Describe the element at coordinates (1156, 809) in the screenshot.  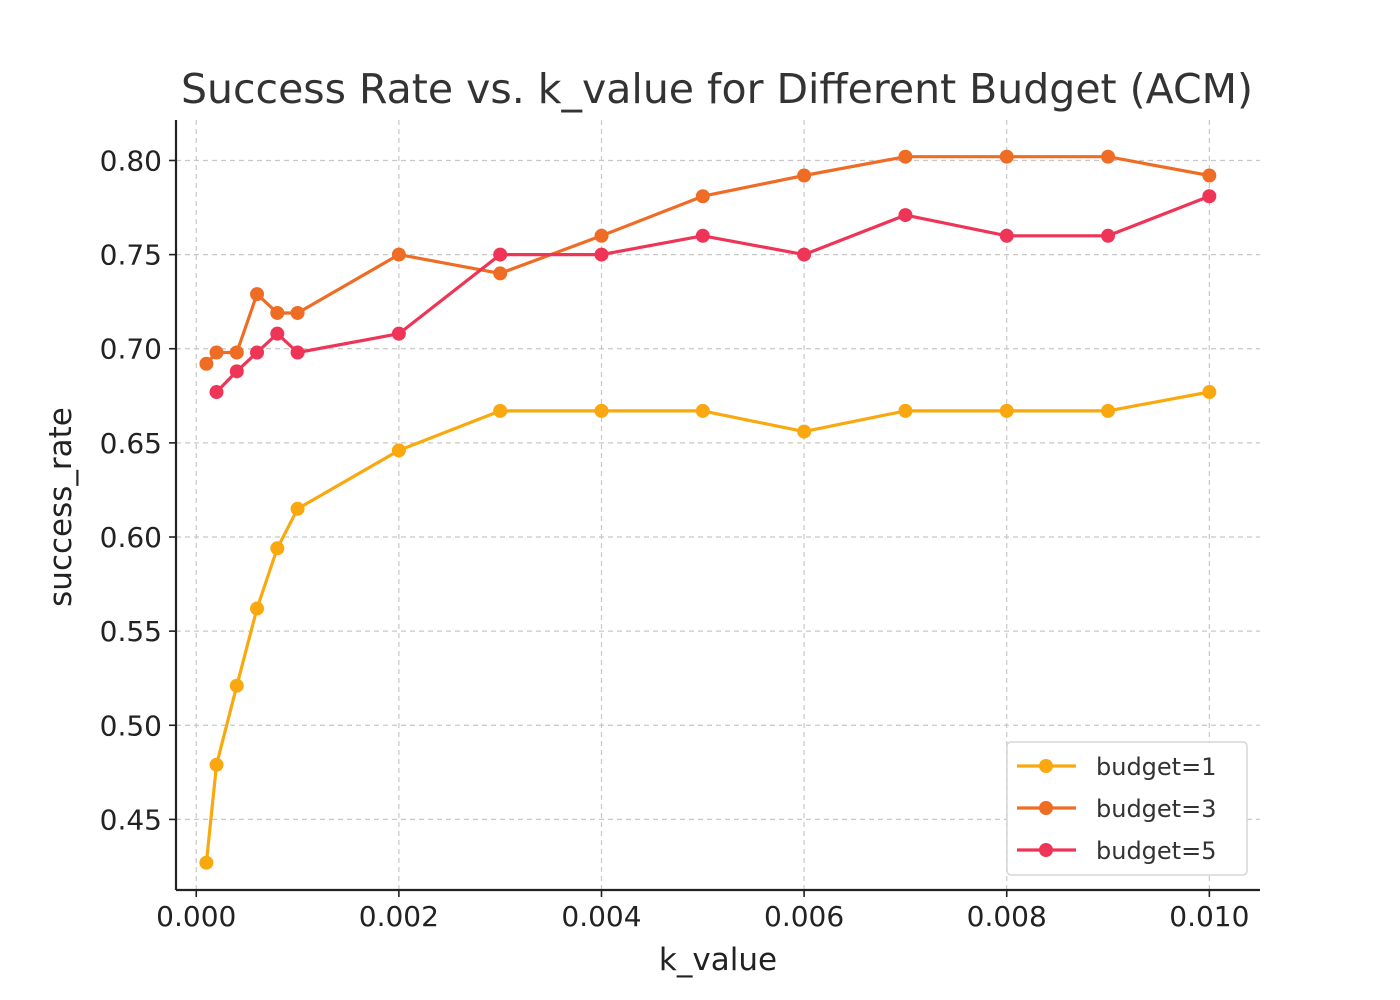
I see `legend-label: budget=3` at that location.